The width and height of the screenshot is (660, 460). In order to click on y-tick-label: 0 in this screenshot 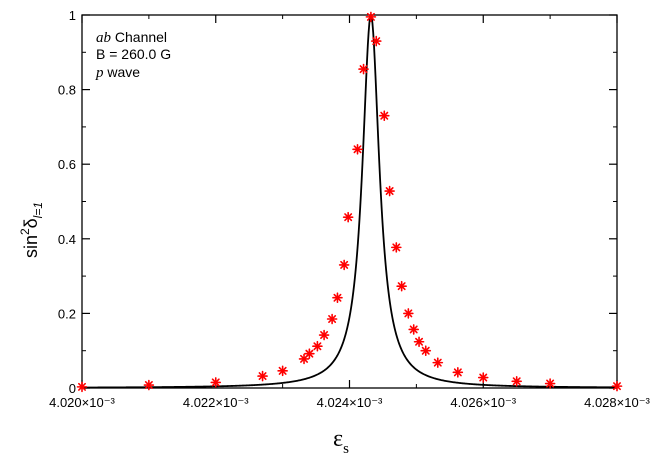, I will do `click(72, 388)`.